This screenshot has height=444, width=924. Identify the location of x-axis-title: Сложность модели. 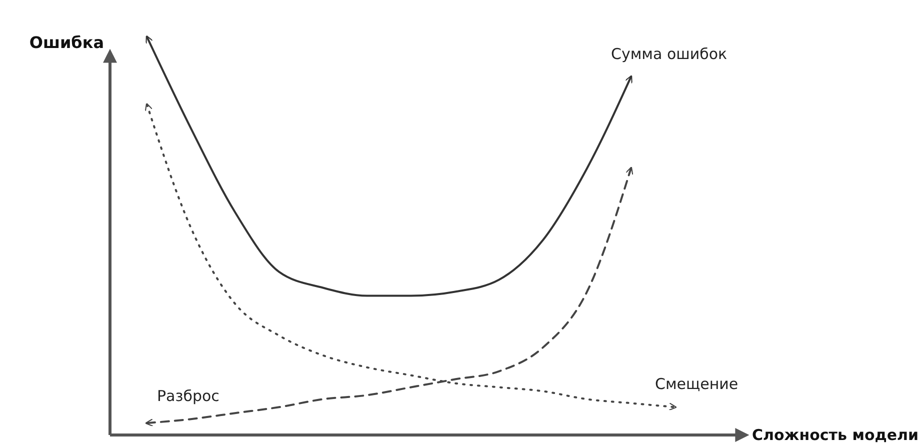
(835, 435).